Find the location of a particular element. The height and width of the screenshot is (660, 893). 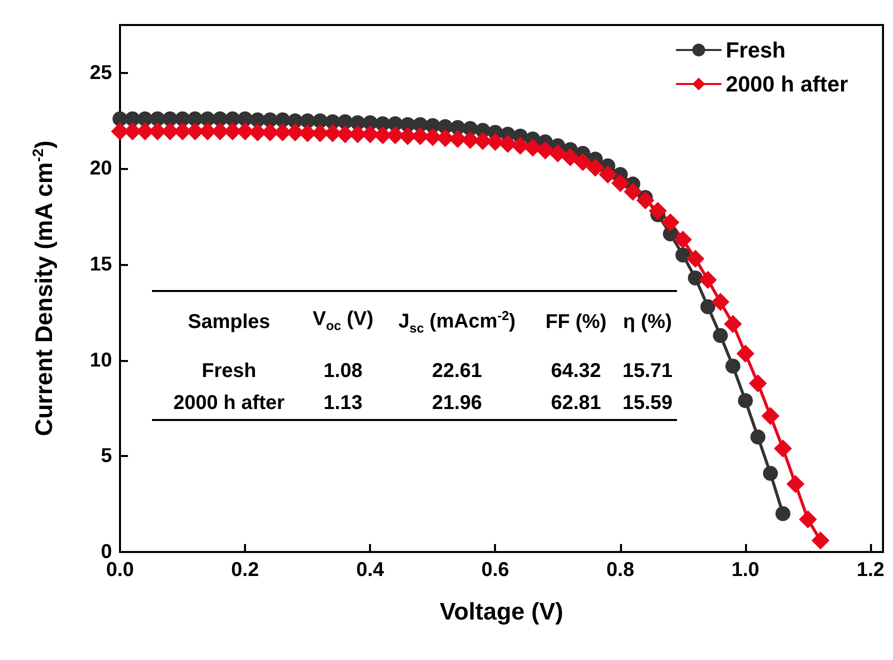

annotation: 1.13 is located at coordinates (343, 403).